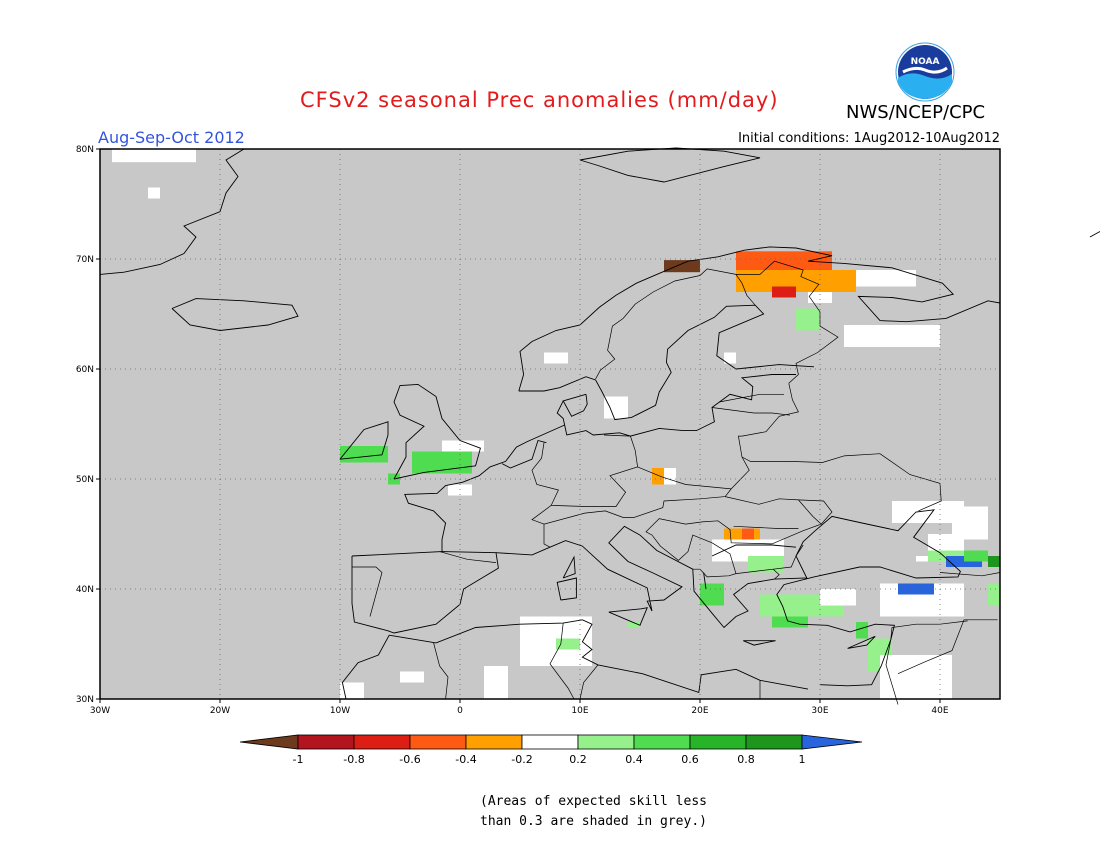 The image size is (1100, 850). Describe the element at coordinates (578, 759) in the screenshot. I see `colorbar-label: 0.2` at that location.